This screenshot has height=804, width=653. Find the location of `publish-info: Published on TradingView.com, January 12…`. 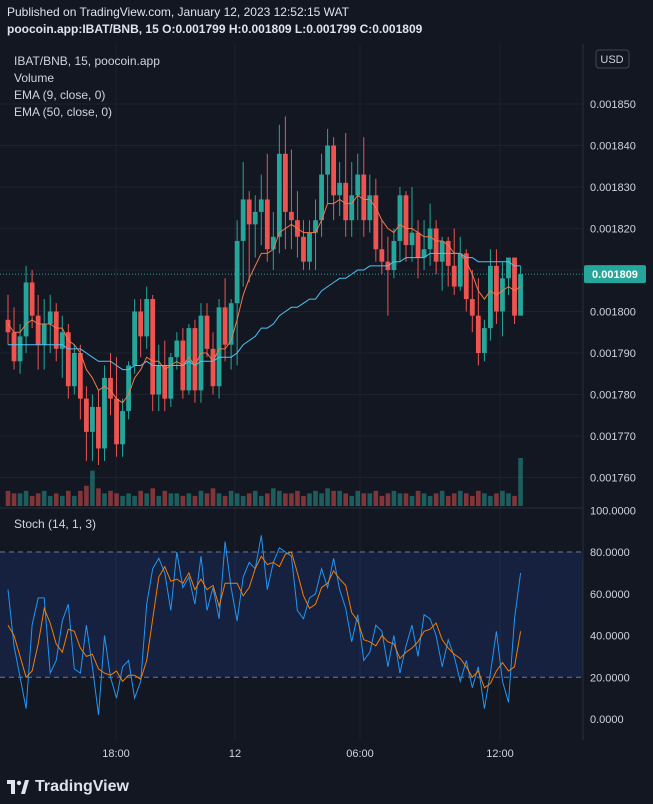

publish-info: Published on TradingView.com, January 12… is located at coordinates (178, 12).